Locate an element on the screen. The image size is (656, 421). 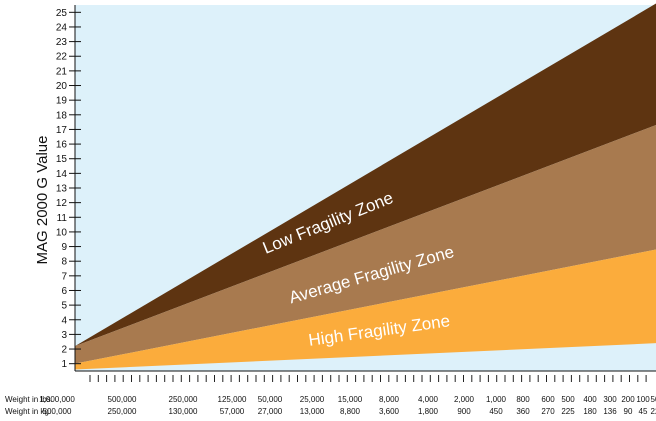
weight-row-label: Weight in lbs. is located at coordinates (29, 399).